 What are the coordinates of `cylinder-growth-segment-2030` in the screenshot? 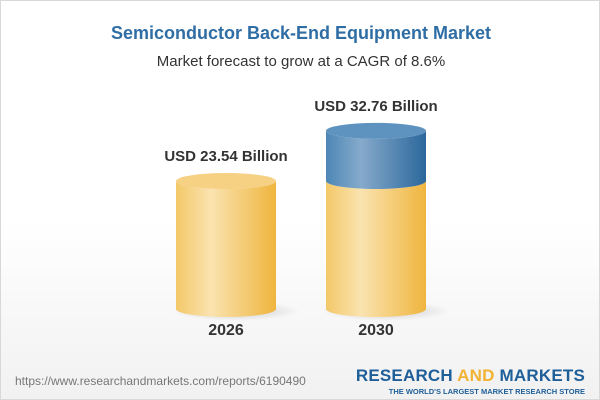 It's located at (376, 159).